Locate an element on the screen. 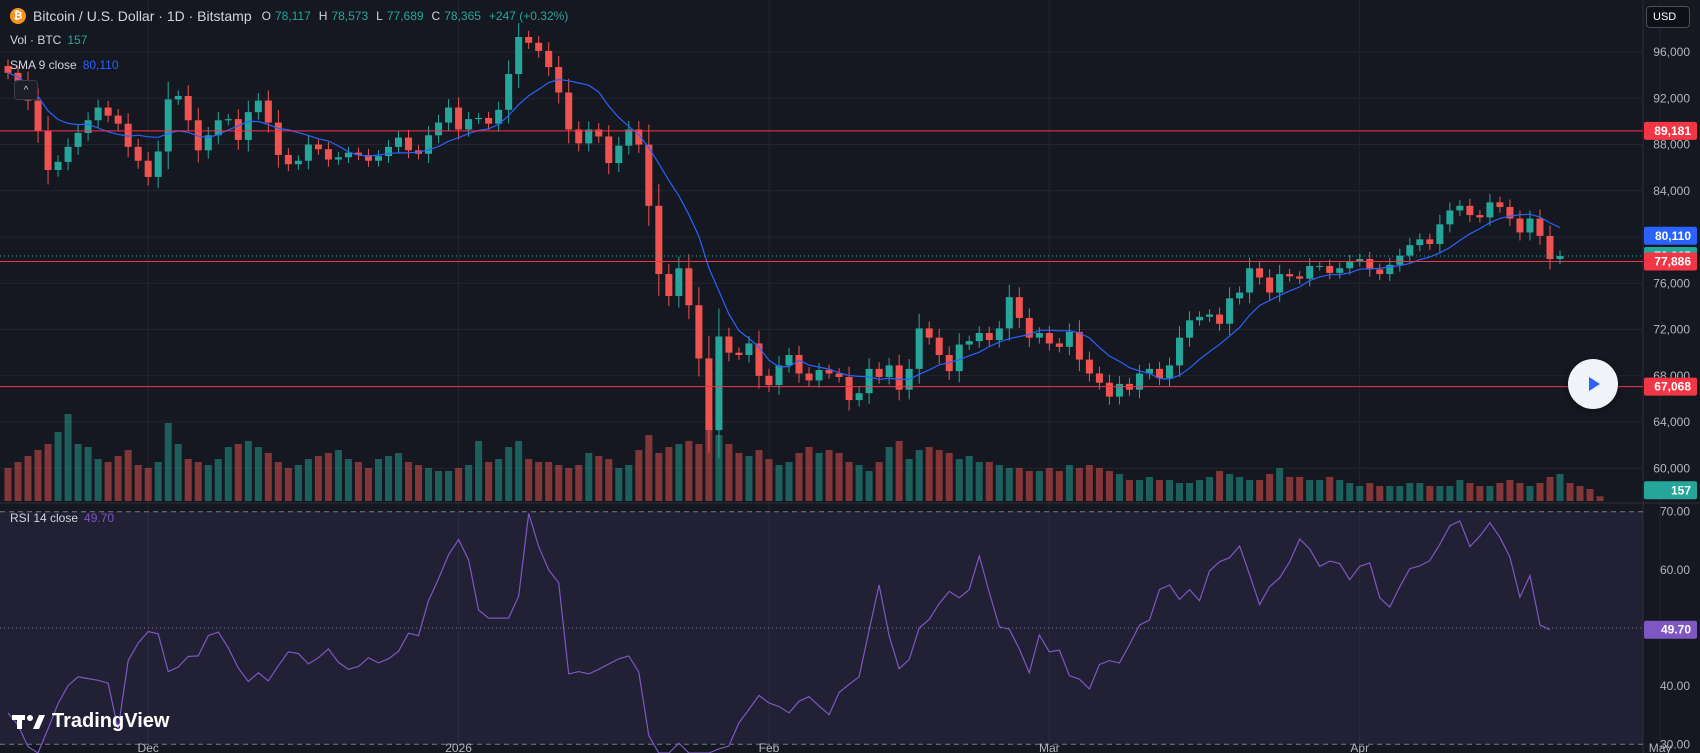 The width and height of the screenshot is (1700, 753). price-tick-label: 64,000 is located at coordinates (1671, 422).